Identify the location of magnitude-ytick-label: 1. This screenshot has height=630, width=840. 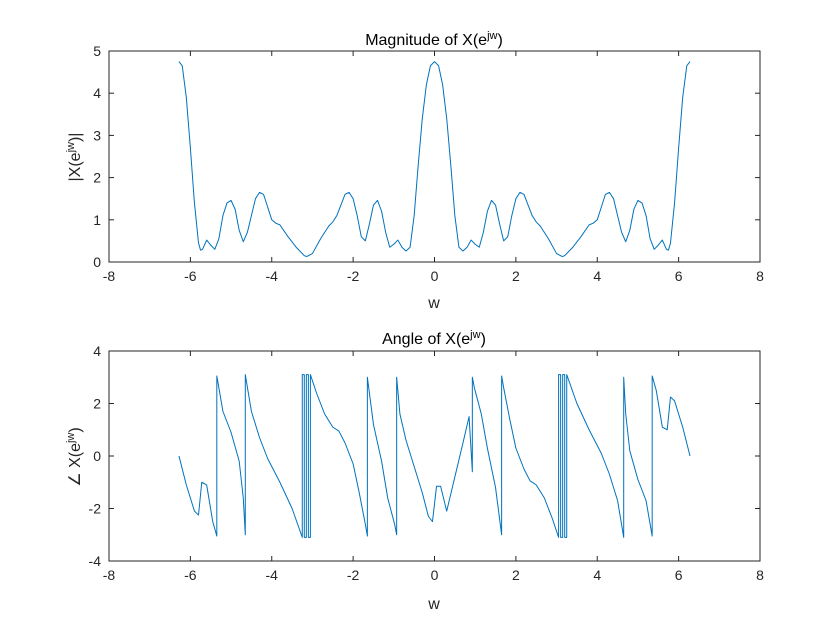
(97, 220).